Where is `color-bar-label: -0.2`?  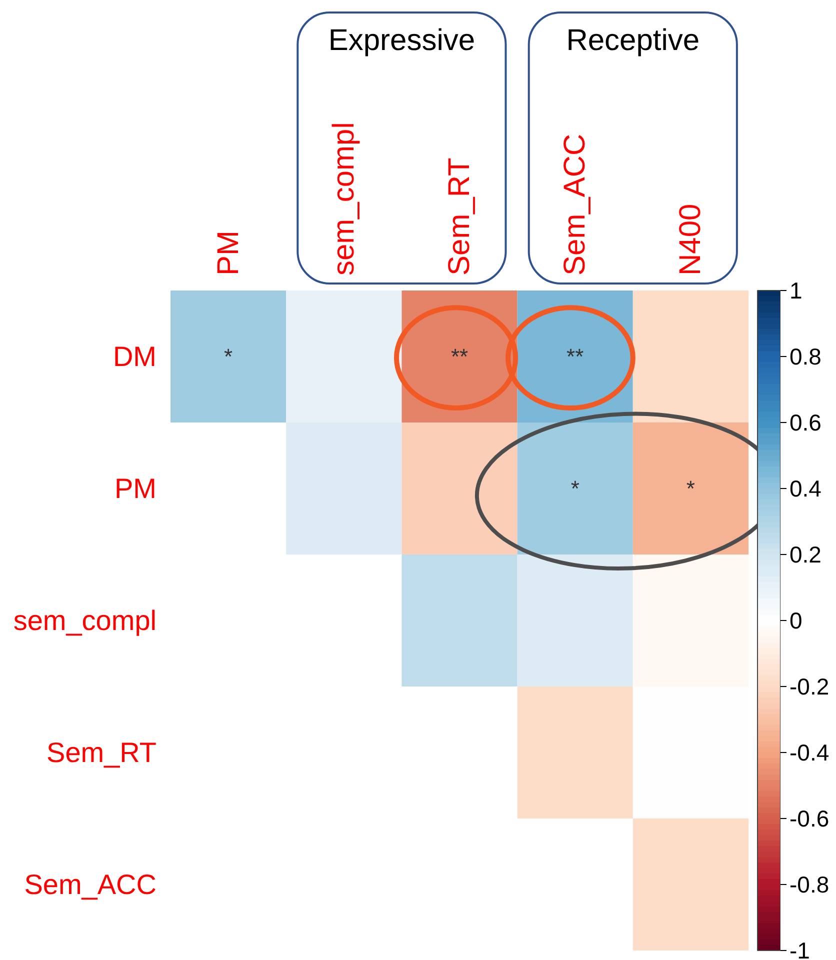
color-bar-label: -0.2 is located at coordinates (810, 687).